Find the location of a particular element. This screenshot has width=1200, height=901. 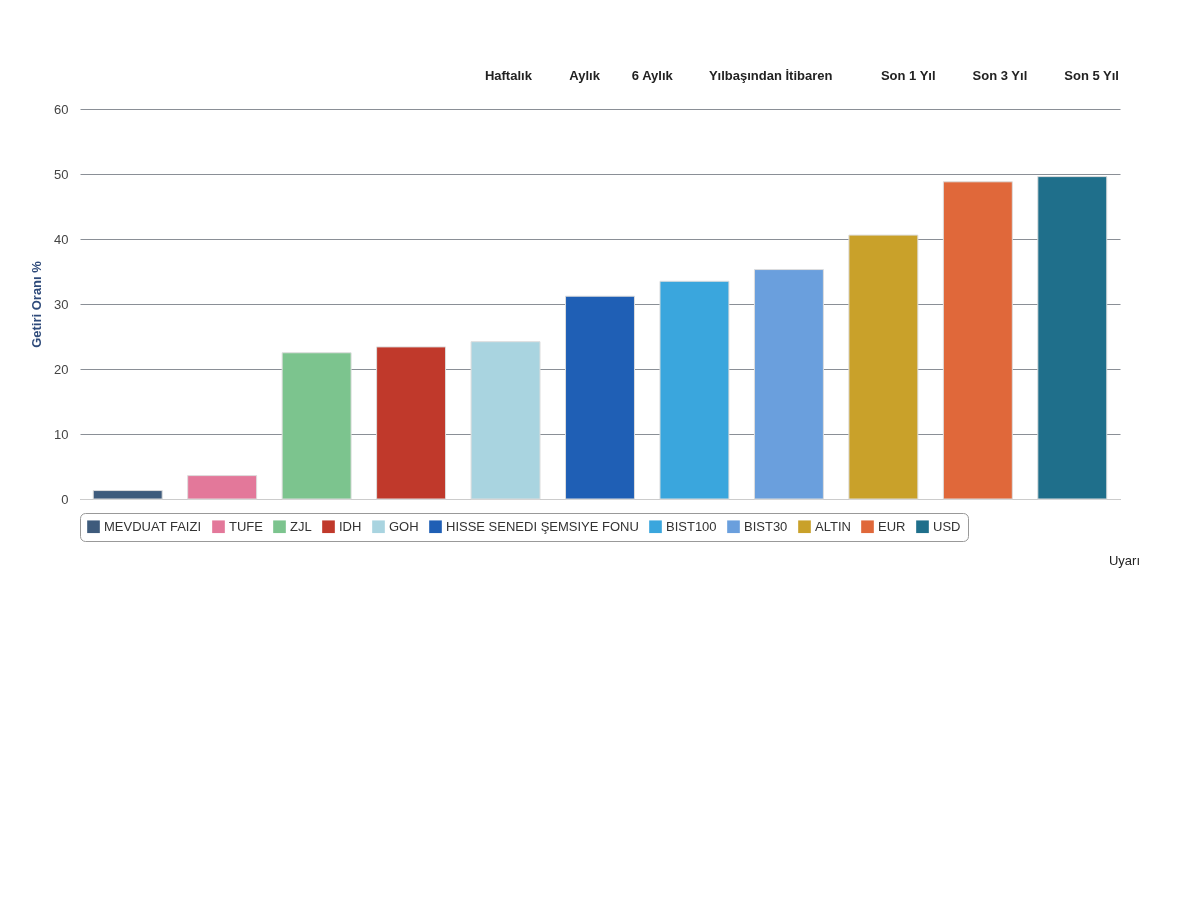

y-tick-label: 60 is located at coordinates (61, 109).